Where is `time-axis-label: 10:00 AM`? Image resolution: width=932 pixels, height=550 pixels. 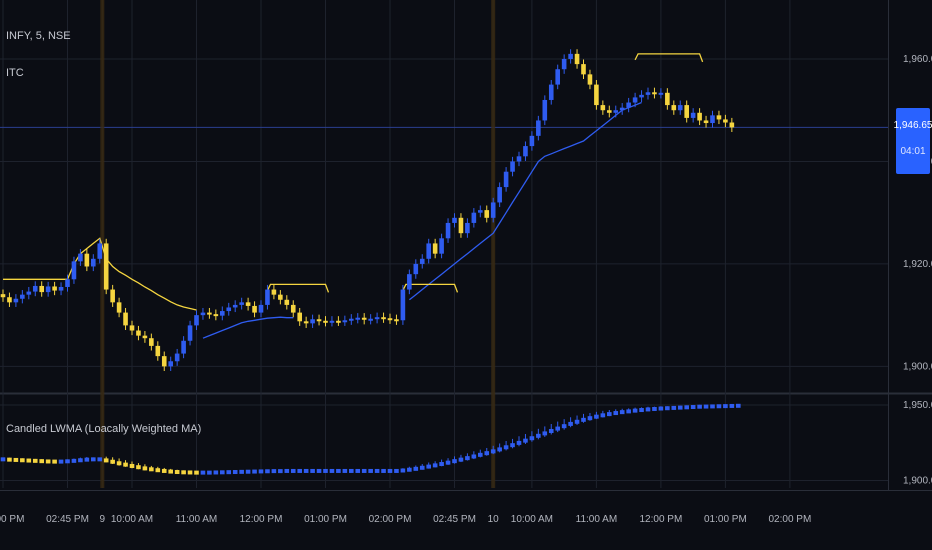
time-axis-label: 10:00 AM is located at coordinates (532, 519).